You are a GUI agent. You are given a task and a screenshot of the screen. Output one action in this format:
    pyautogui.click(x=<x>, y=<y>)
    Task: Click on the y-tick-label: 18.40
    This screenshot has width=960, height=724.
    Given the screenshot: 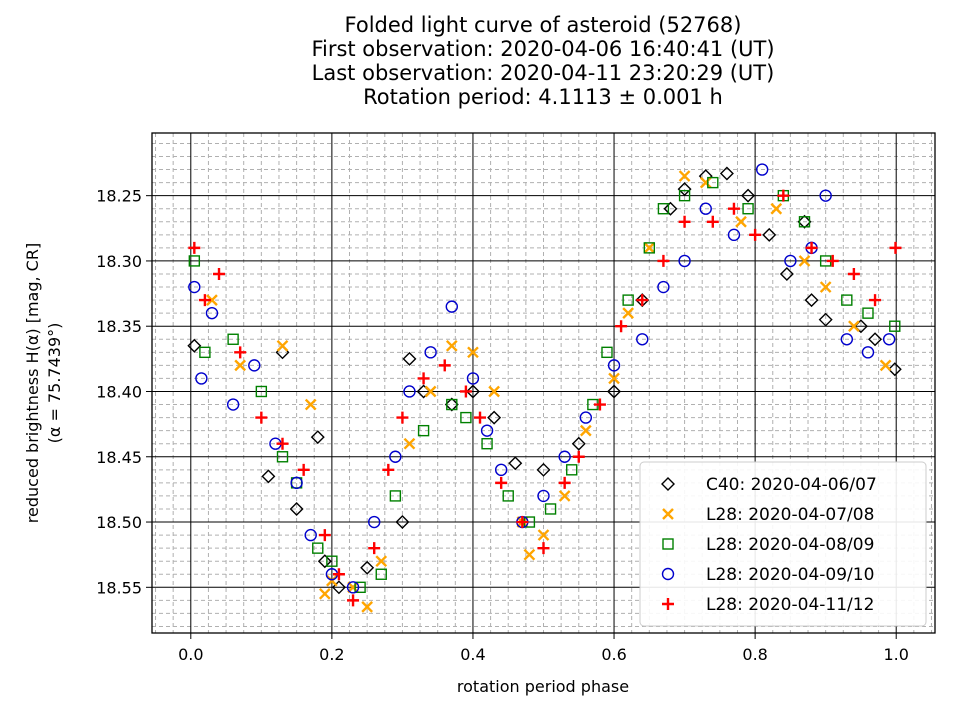 What is the action you would take?
    pyautogui.click(x=119, y=391)
    